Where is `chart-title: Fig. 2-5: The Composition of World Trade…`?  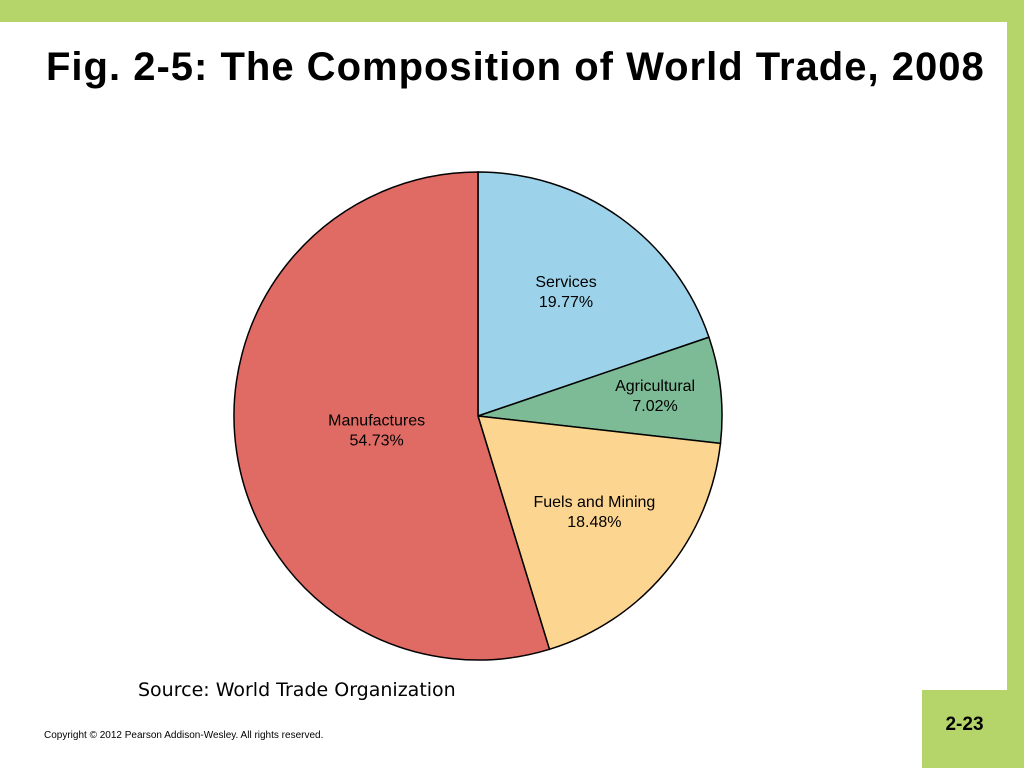
chart-title: Fig. 2-5: The Composition of World Trade… is located at coordinates (515, 67).